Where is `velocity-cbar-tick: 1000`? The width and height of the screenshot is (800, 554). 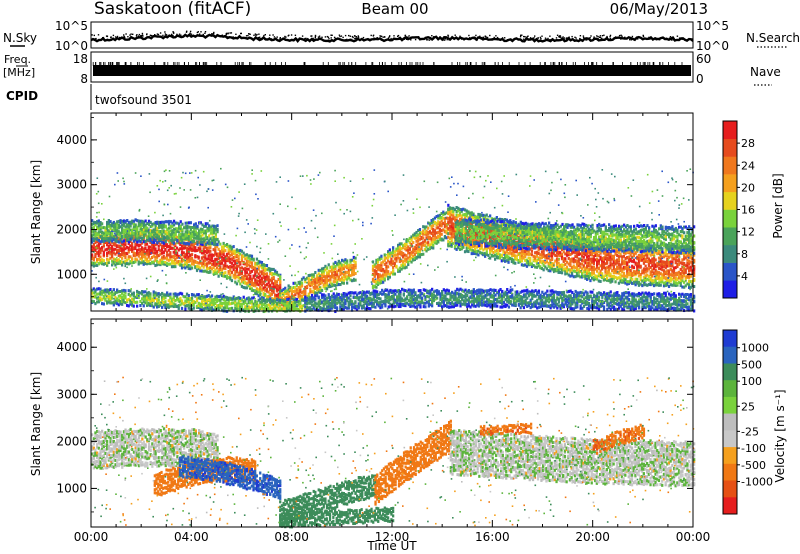
velocity-cbar-tick: 1000 is located at coordinates (755, 348).